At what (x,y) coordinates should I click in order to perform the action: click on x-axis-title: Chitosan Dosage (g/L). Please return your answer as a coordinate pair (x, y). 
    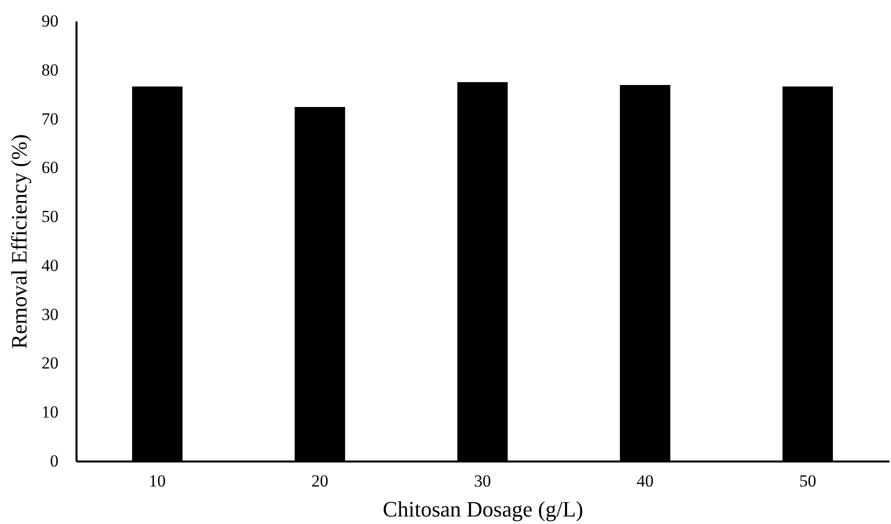
    Looking at the image, I should click on (483, 509).